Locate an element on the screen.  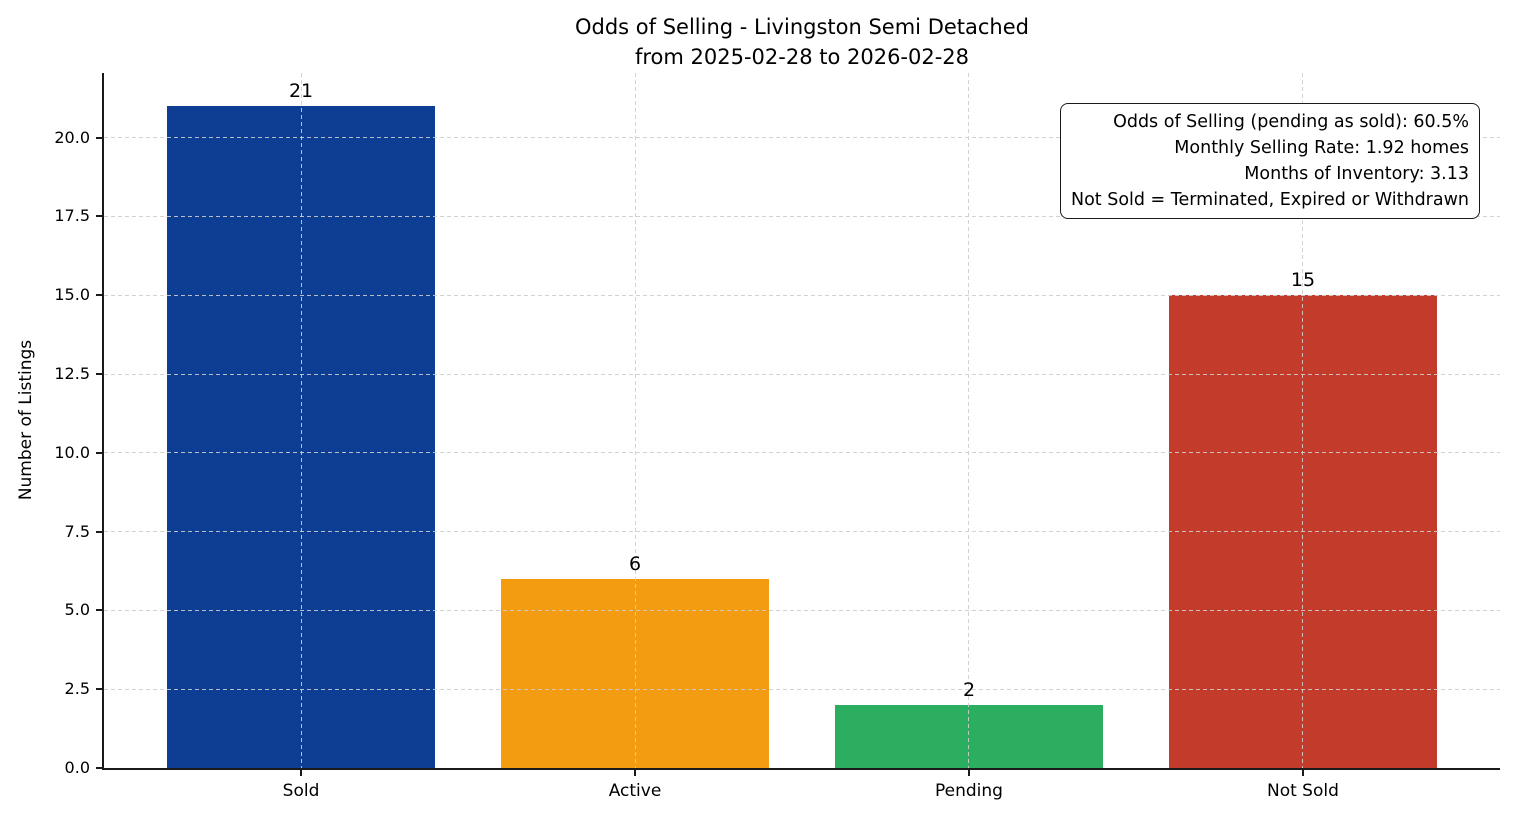
bar-value-label: 15 is located at coordinates (1303, 280).